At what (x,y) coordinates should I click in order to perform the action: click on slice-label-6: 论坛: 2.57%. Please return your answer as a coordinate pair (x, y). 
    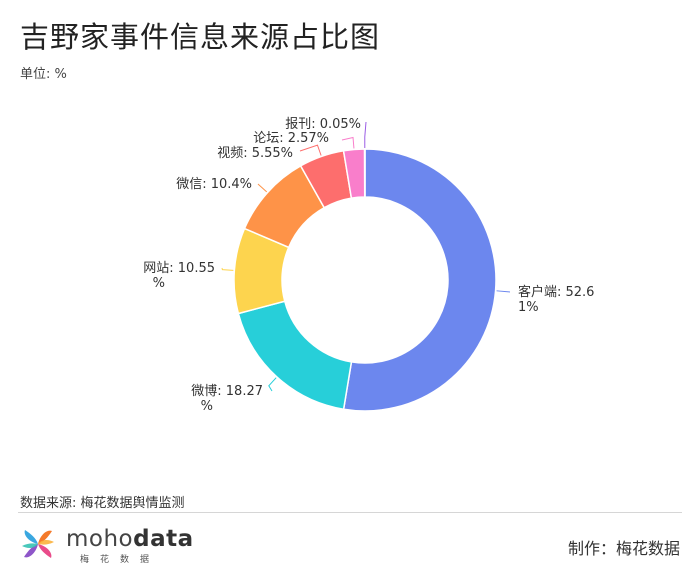
    Looking at the image, I should click on (291, 138).